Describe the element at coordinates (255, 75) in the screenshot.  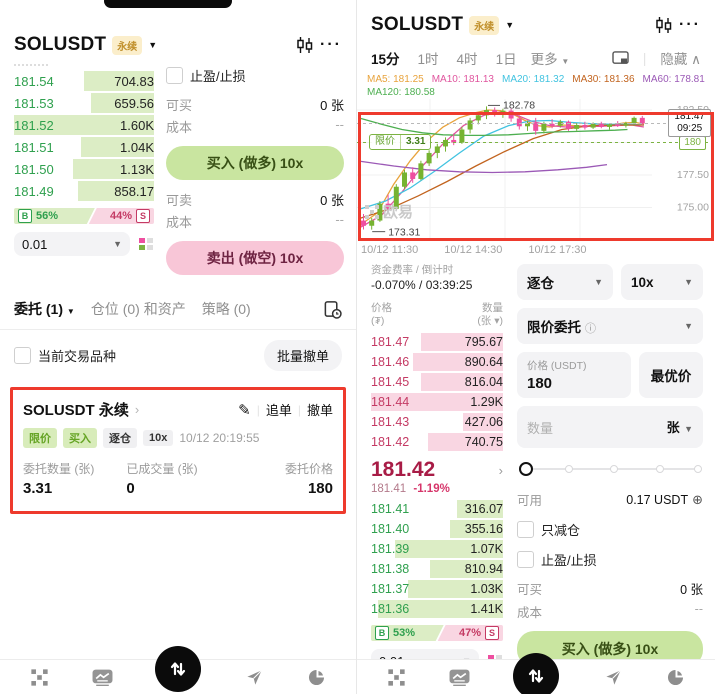
I see `tpsl-checkbox-row: 止盈/止损` at that location.